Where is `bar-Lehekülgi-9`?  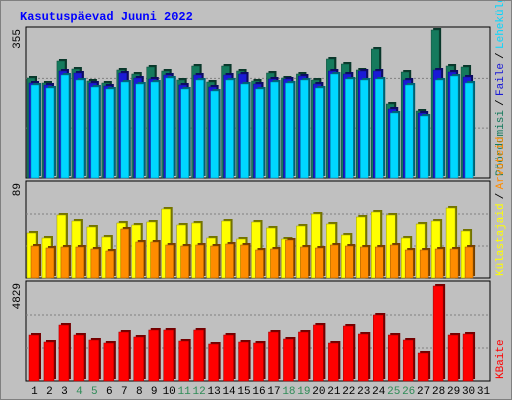
bar-Lehekülgi-9 is located at coordinates (154, 130).